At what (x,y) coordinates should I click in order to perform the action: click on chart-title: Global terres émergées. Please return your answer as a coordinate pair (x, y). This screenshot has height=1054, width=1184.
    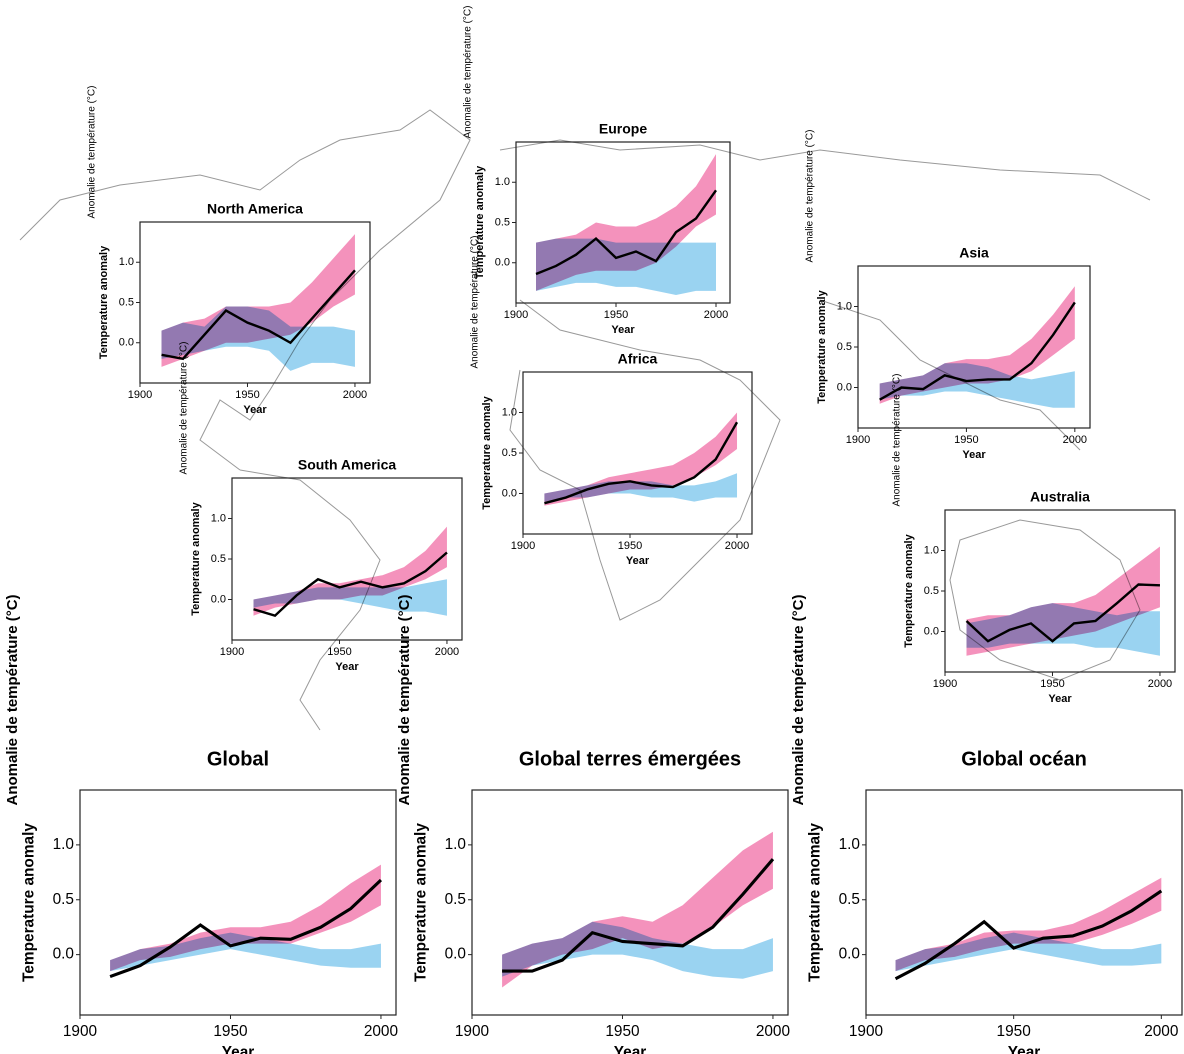
    Looking at the image, I should click on (630, 759).